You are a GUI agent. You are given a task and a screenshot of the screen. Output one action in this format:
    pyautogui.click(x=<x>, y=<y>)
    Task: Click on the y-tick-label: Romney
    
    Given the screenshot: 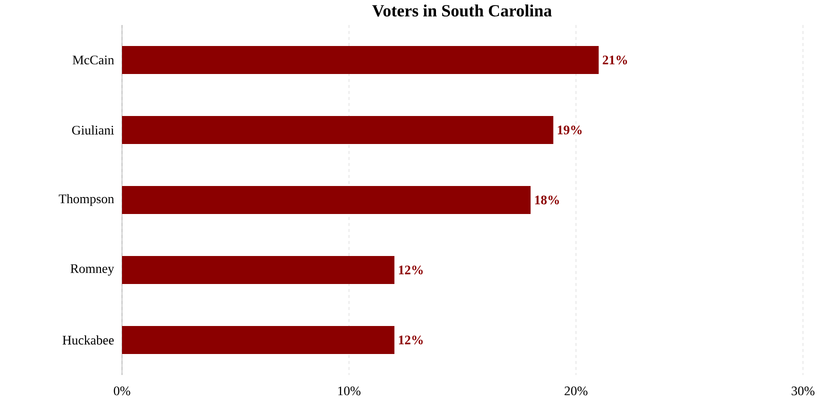 What is the action you would take?
    pyautogui.click(x=92, y=270)
    